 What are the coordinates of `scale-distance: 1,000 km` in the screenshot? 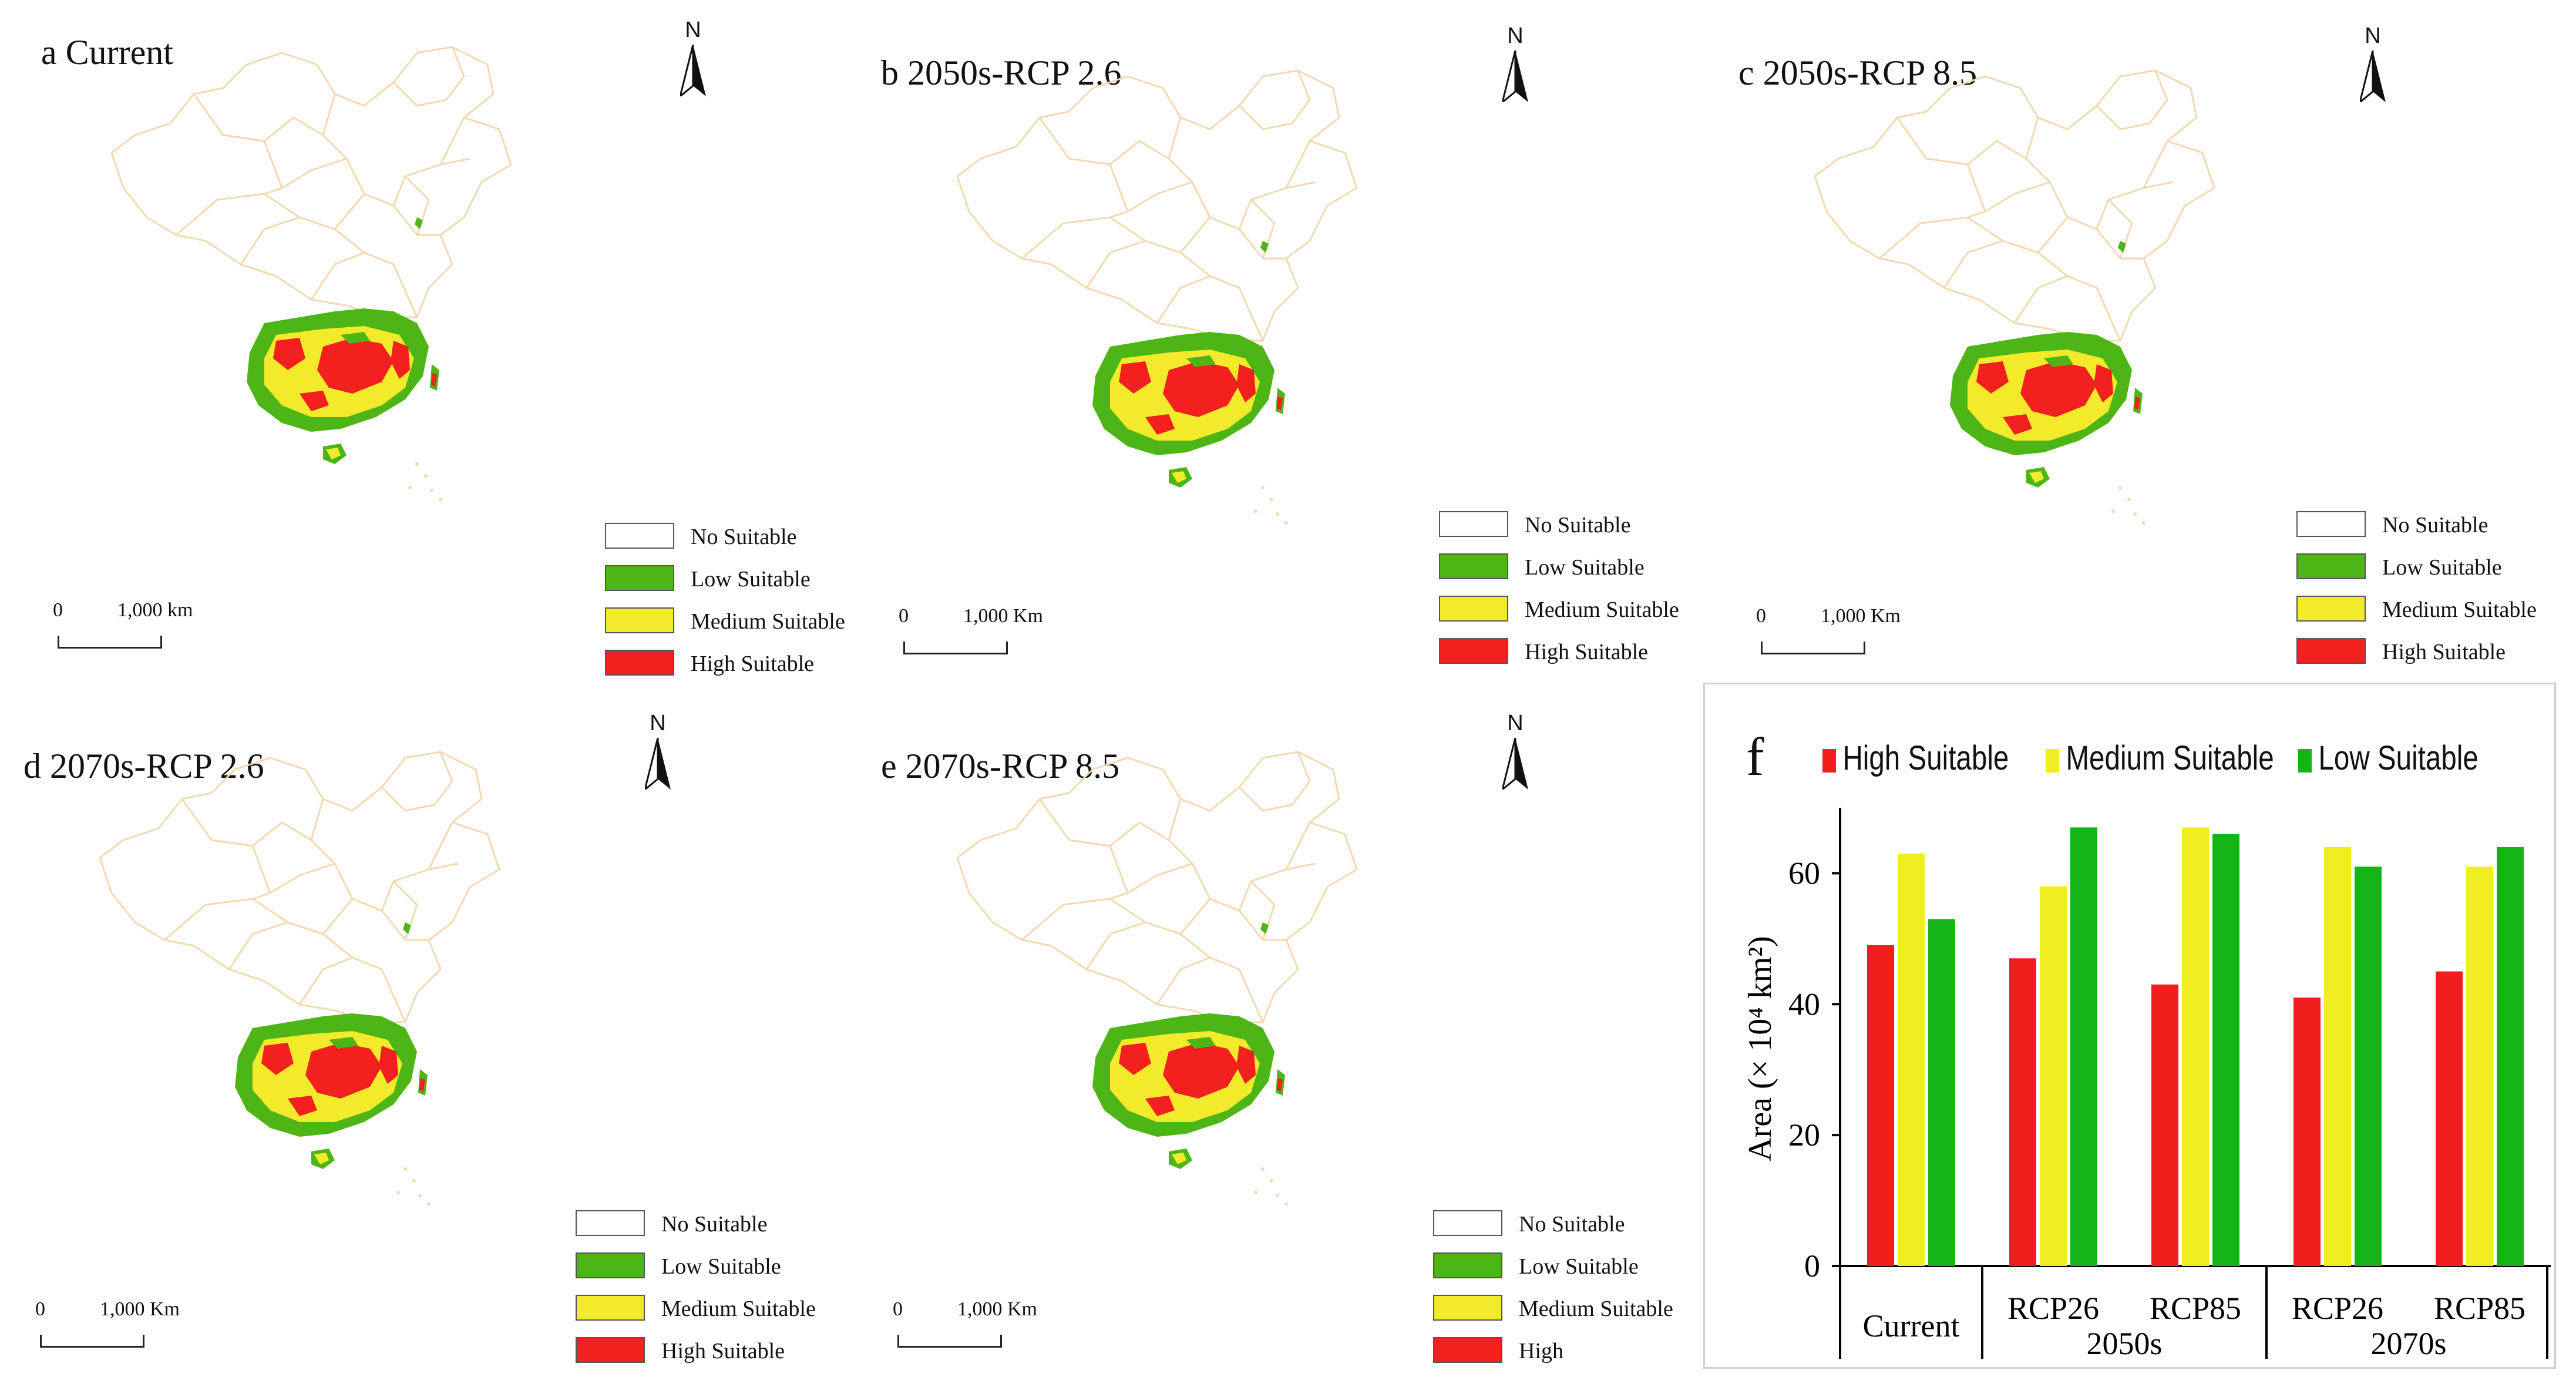 It's located at (155, 610).